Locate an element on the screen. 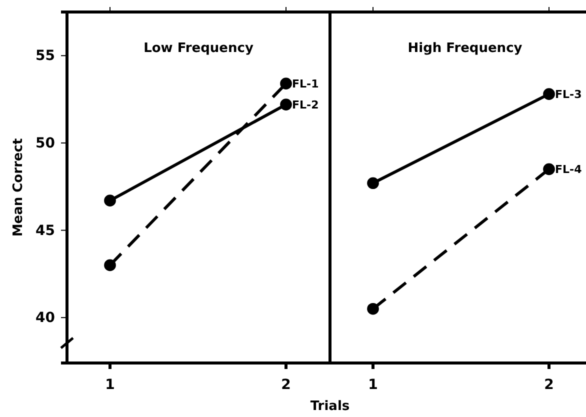  series-label: FL-2 is located at coordinates (305, 105).